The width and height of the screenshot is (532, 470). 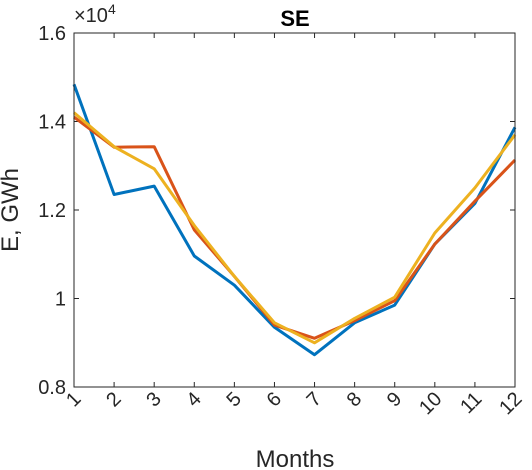 I want to click on x-tick-label: 11, so click(x=471, y=403).